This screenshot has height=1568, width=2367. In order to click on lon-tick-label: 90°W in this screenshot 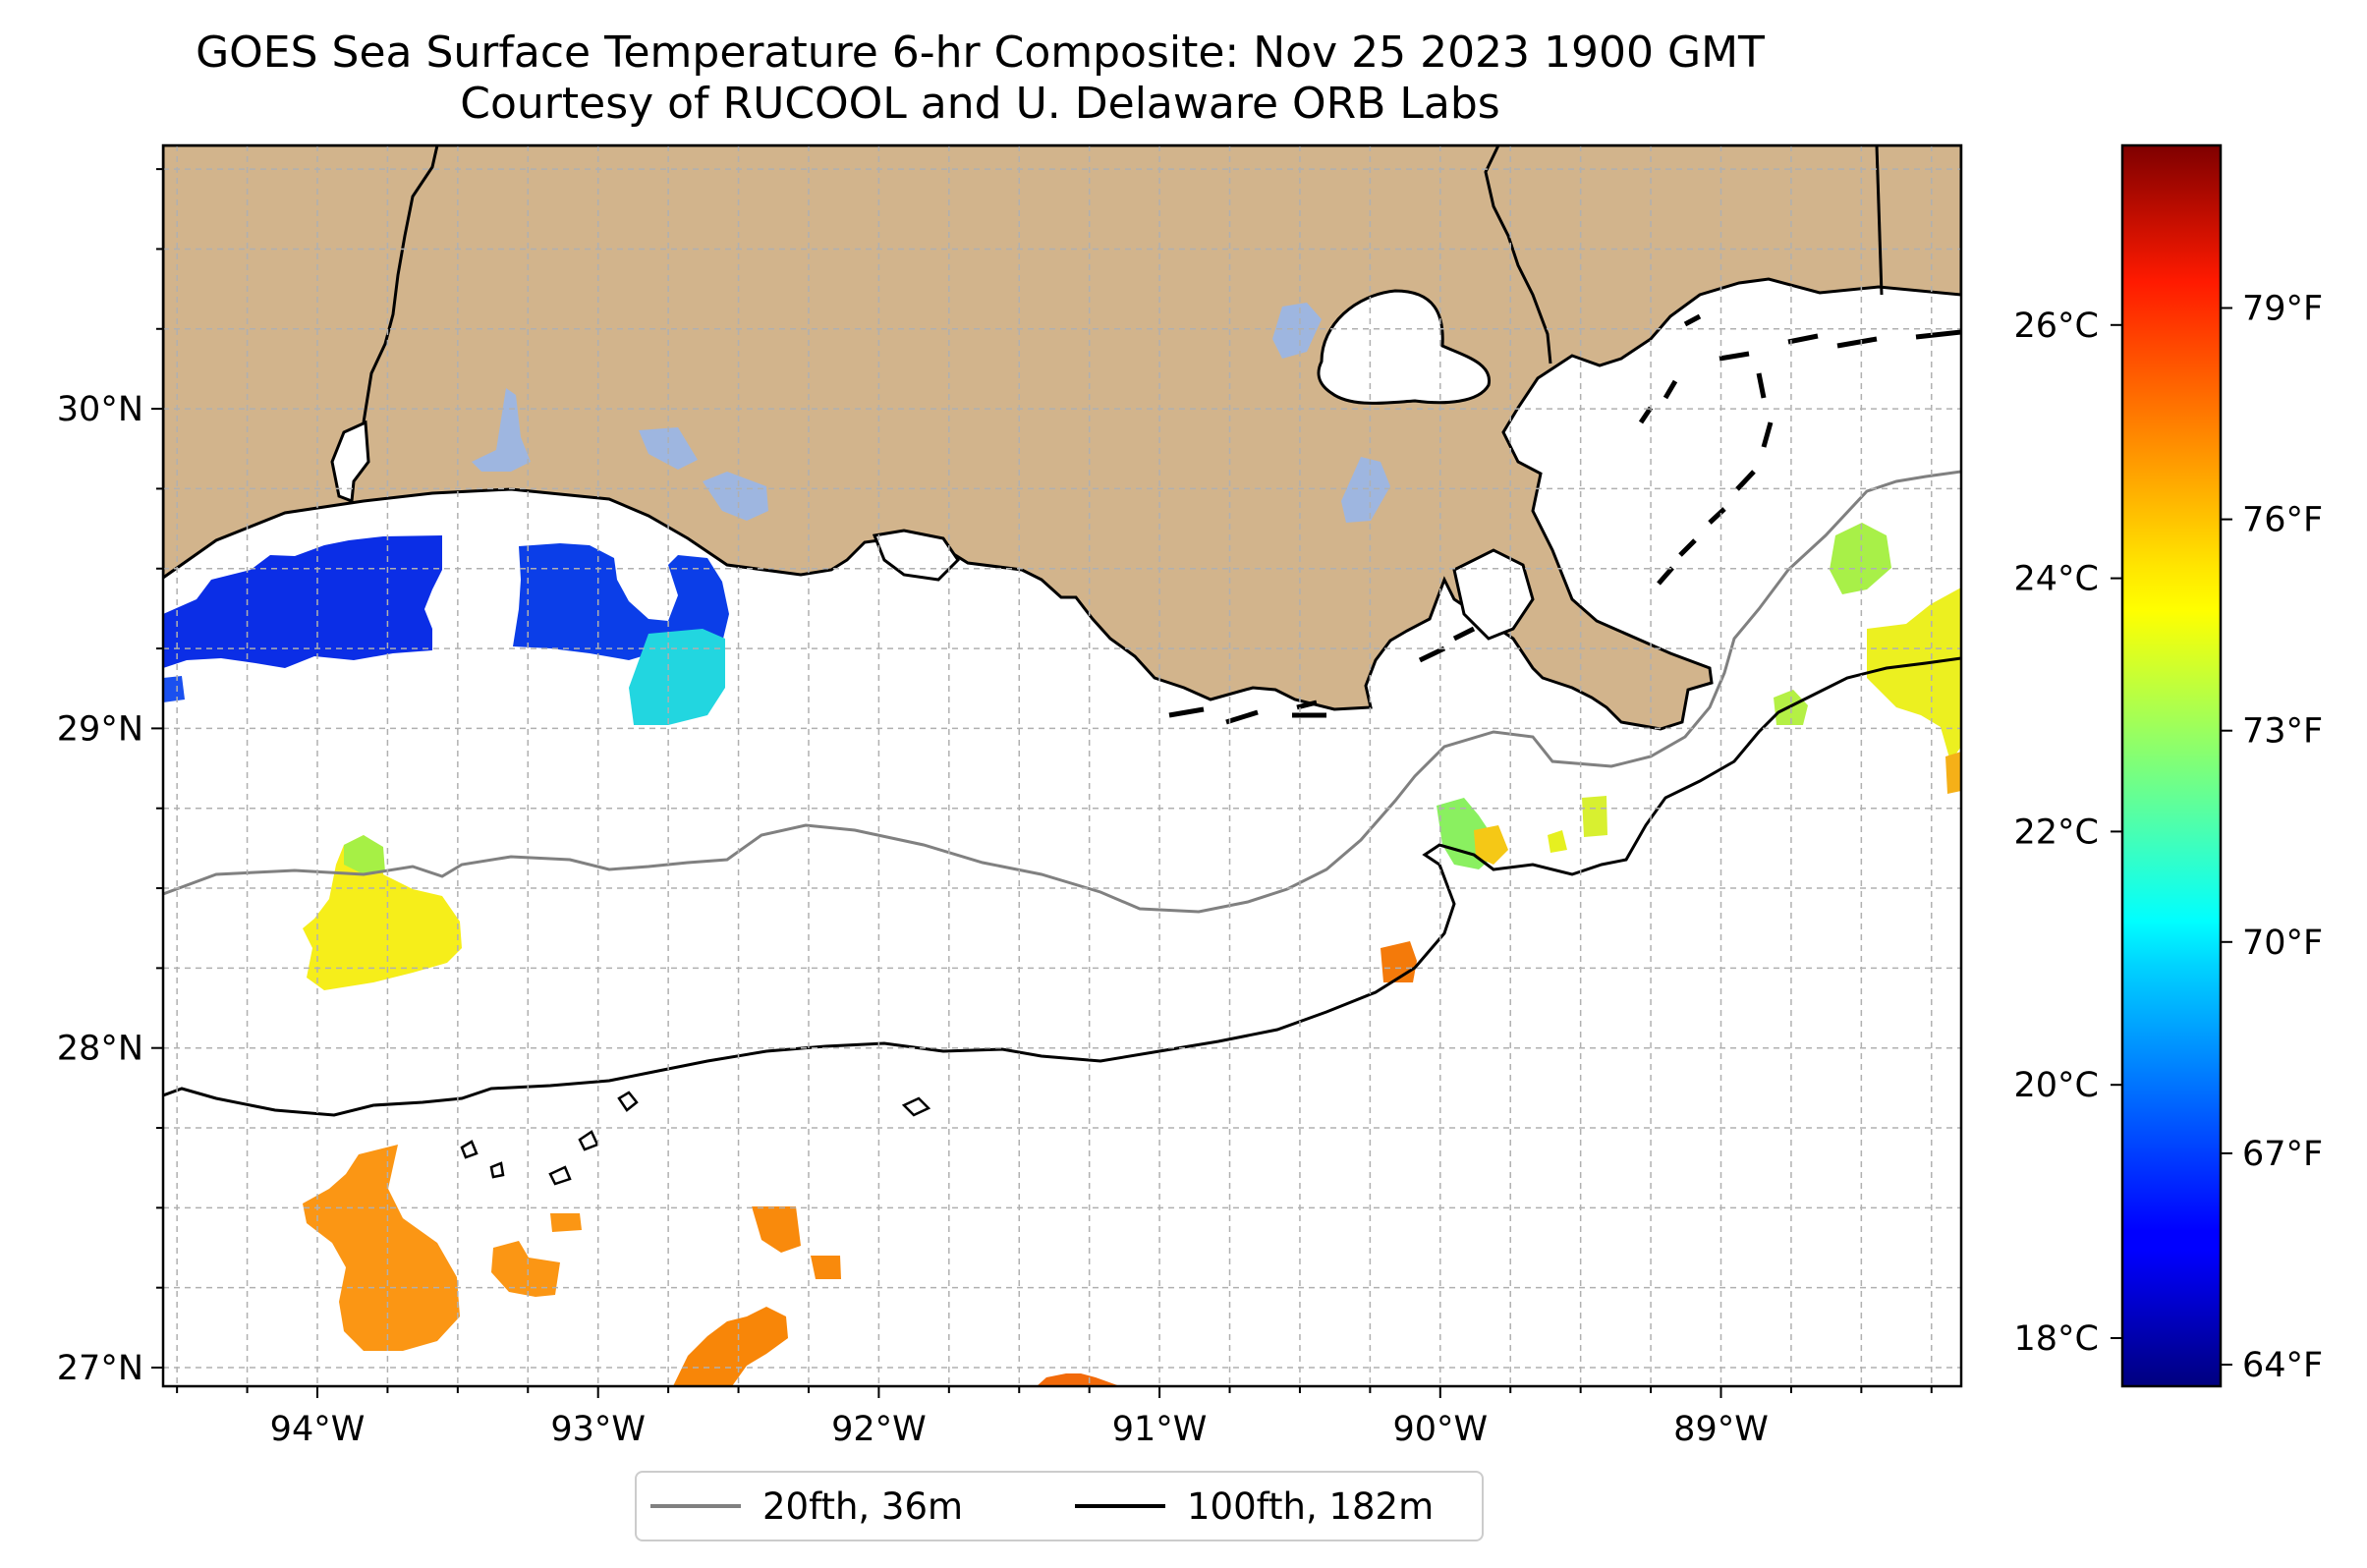, I will do `click(1440, 1429)`.